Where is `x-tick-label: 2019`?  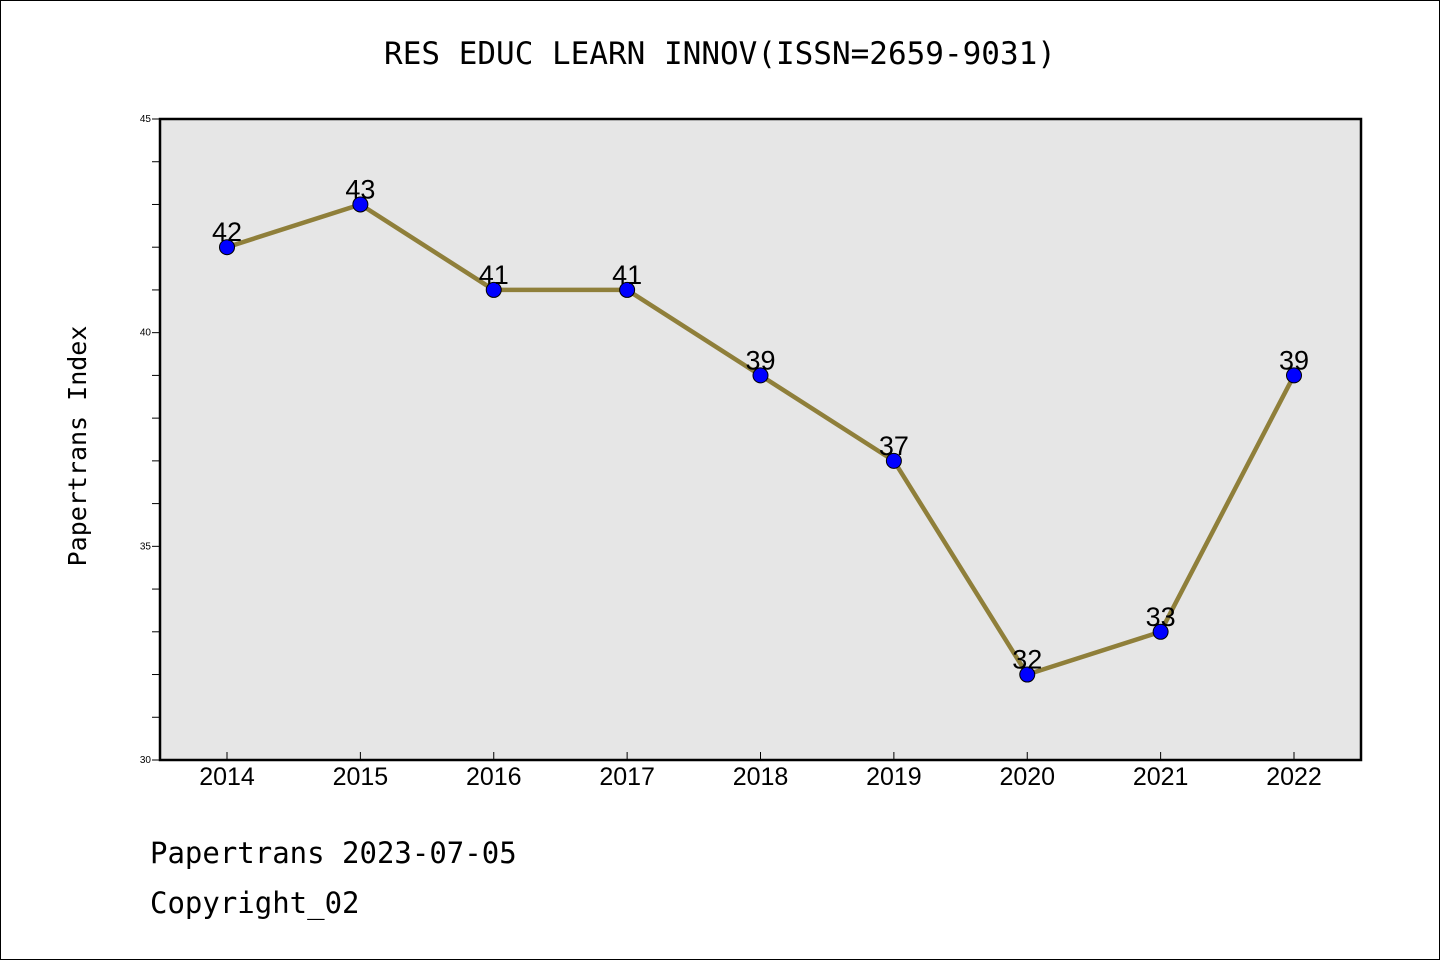
x-tick-label: 2019 is located at coordinates (894, 777).